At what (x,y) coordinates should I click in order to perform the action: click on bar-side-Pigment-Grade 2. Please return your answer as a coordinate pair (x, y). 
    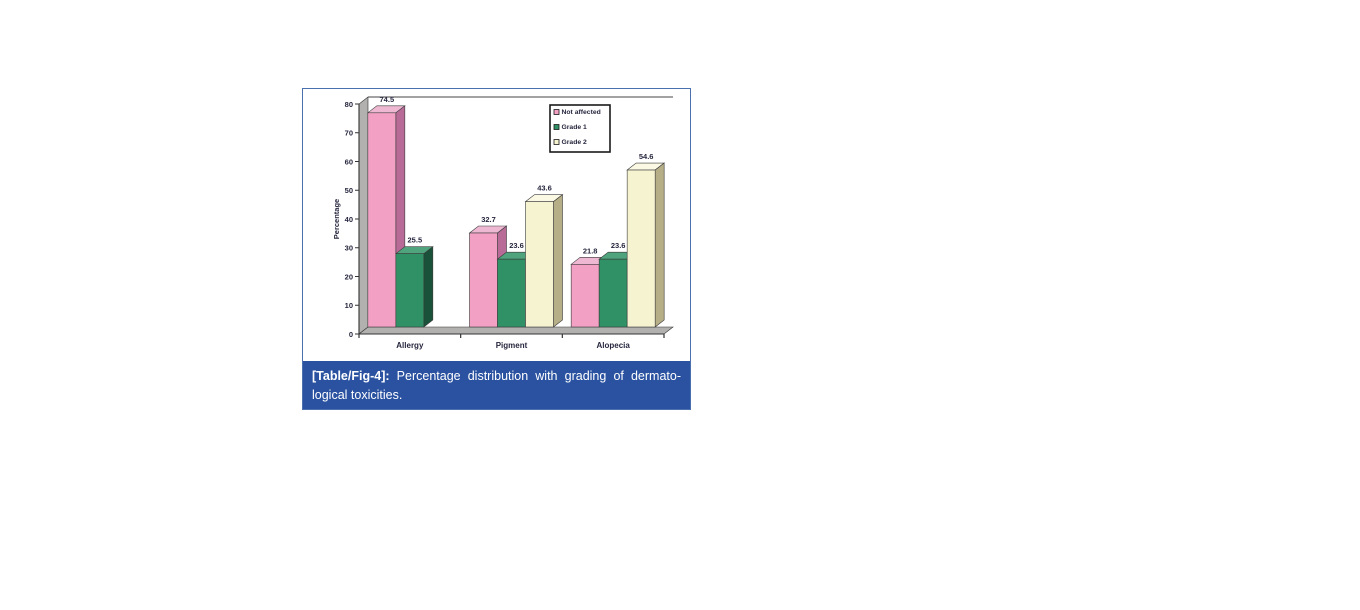
    Looking at the image, I should click on (558, 261).